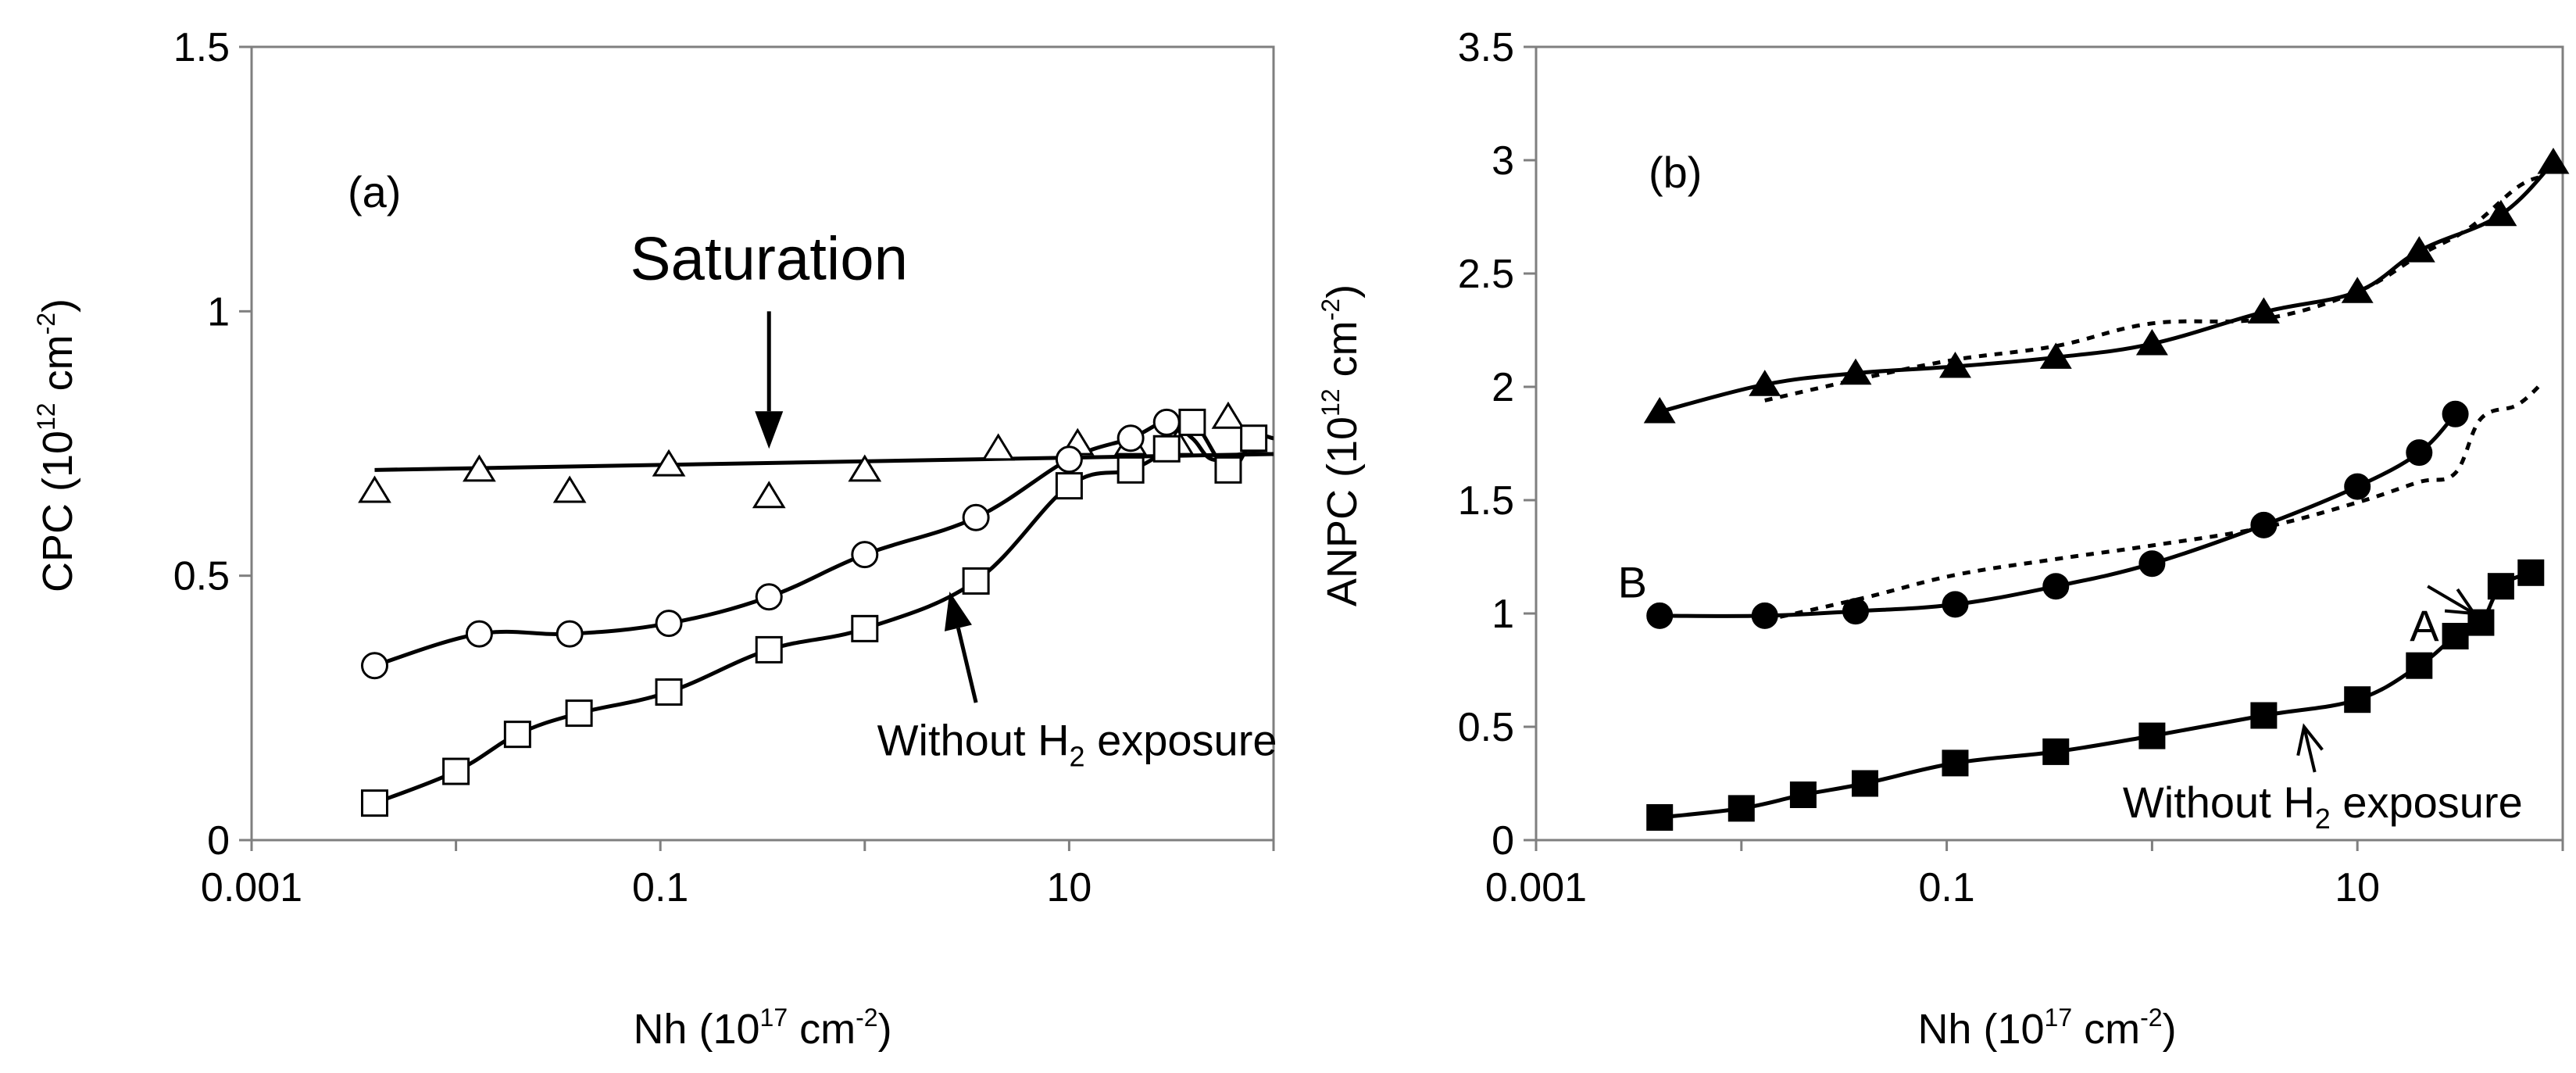  I want to click on y-tick-label: 3.5, so click(1486, 47).